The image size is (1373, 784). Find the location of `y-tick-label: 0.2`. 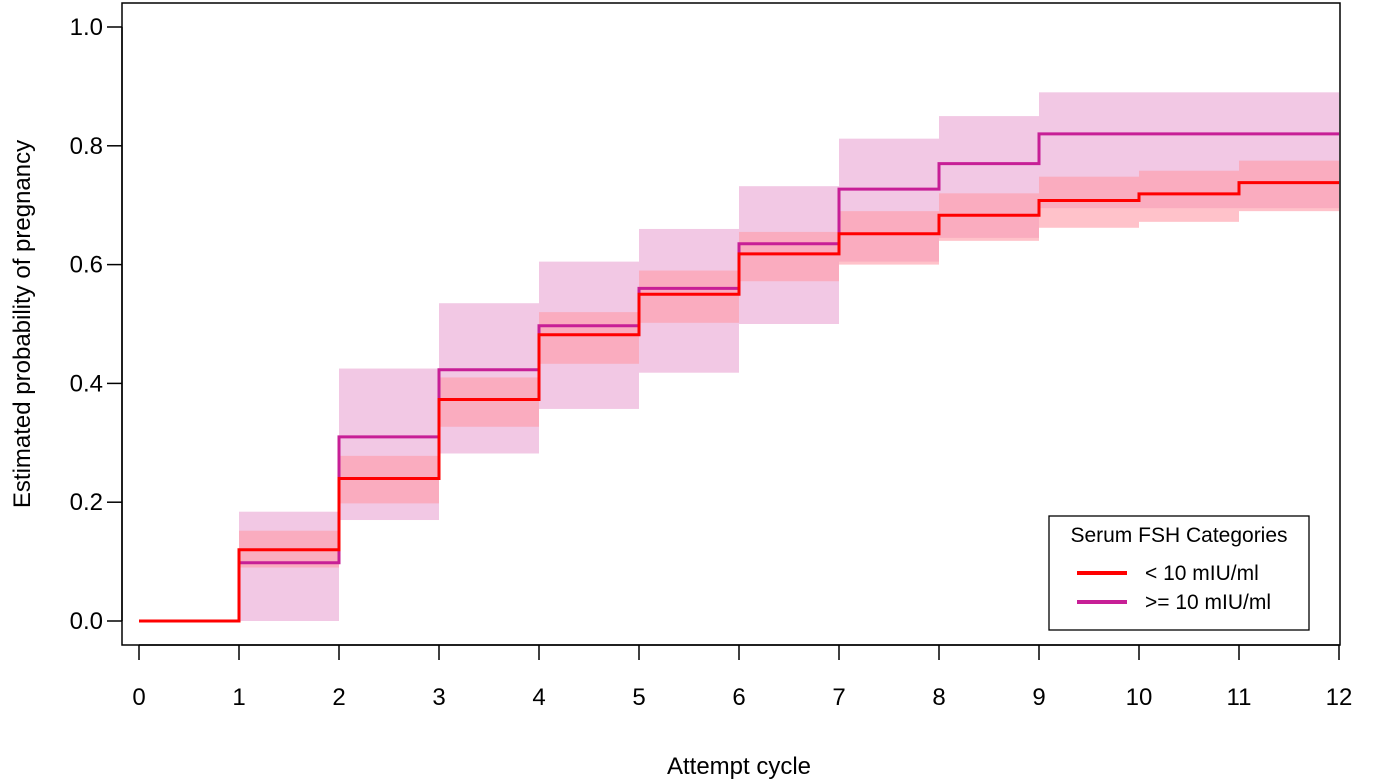

y-tick-label: 0.2 is located at coordinates (86, 502).